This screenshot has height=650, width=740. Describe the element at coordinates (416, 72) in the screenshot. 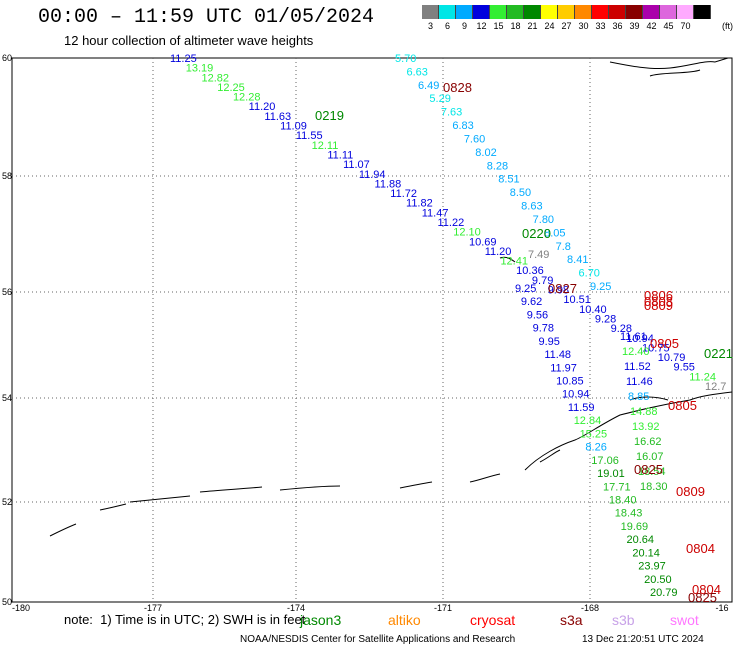

I see `wave-height-value: 6.63` at that location.